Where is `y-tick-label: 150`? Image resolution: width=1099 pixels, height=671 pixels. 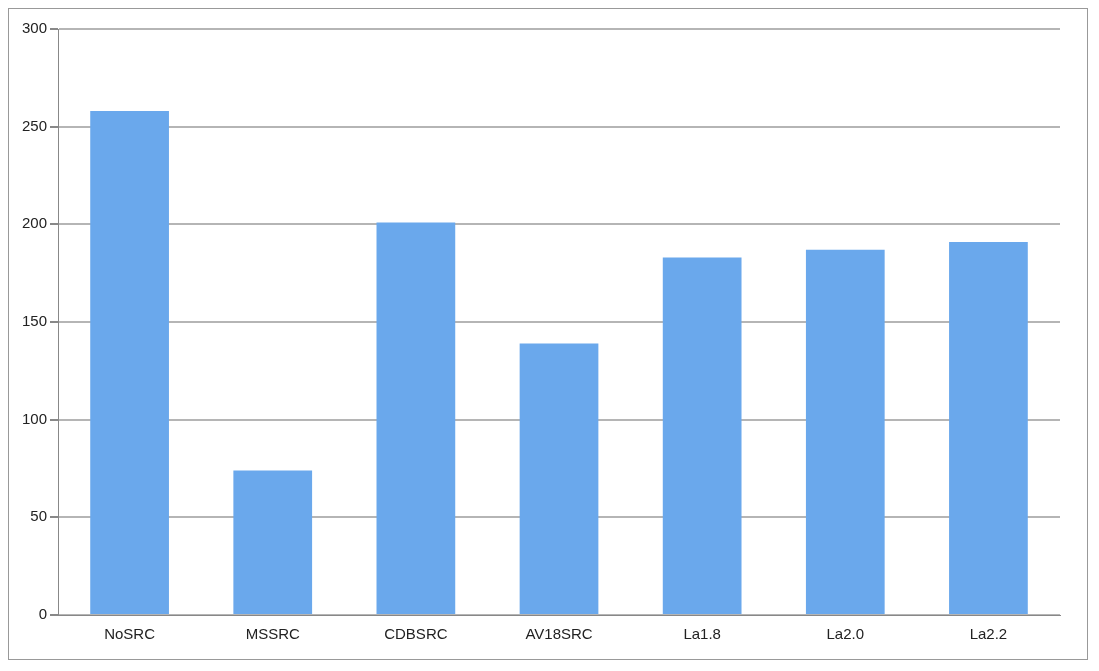
y-tick-label: 150 is located at coordinates (35, 321).